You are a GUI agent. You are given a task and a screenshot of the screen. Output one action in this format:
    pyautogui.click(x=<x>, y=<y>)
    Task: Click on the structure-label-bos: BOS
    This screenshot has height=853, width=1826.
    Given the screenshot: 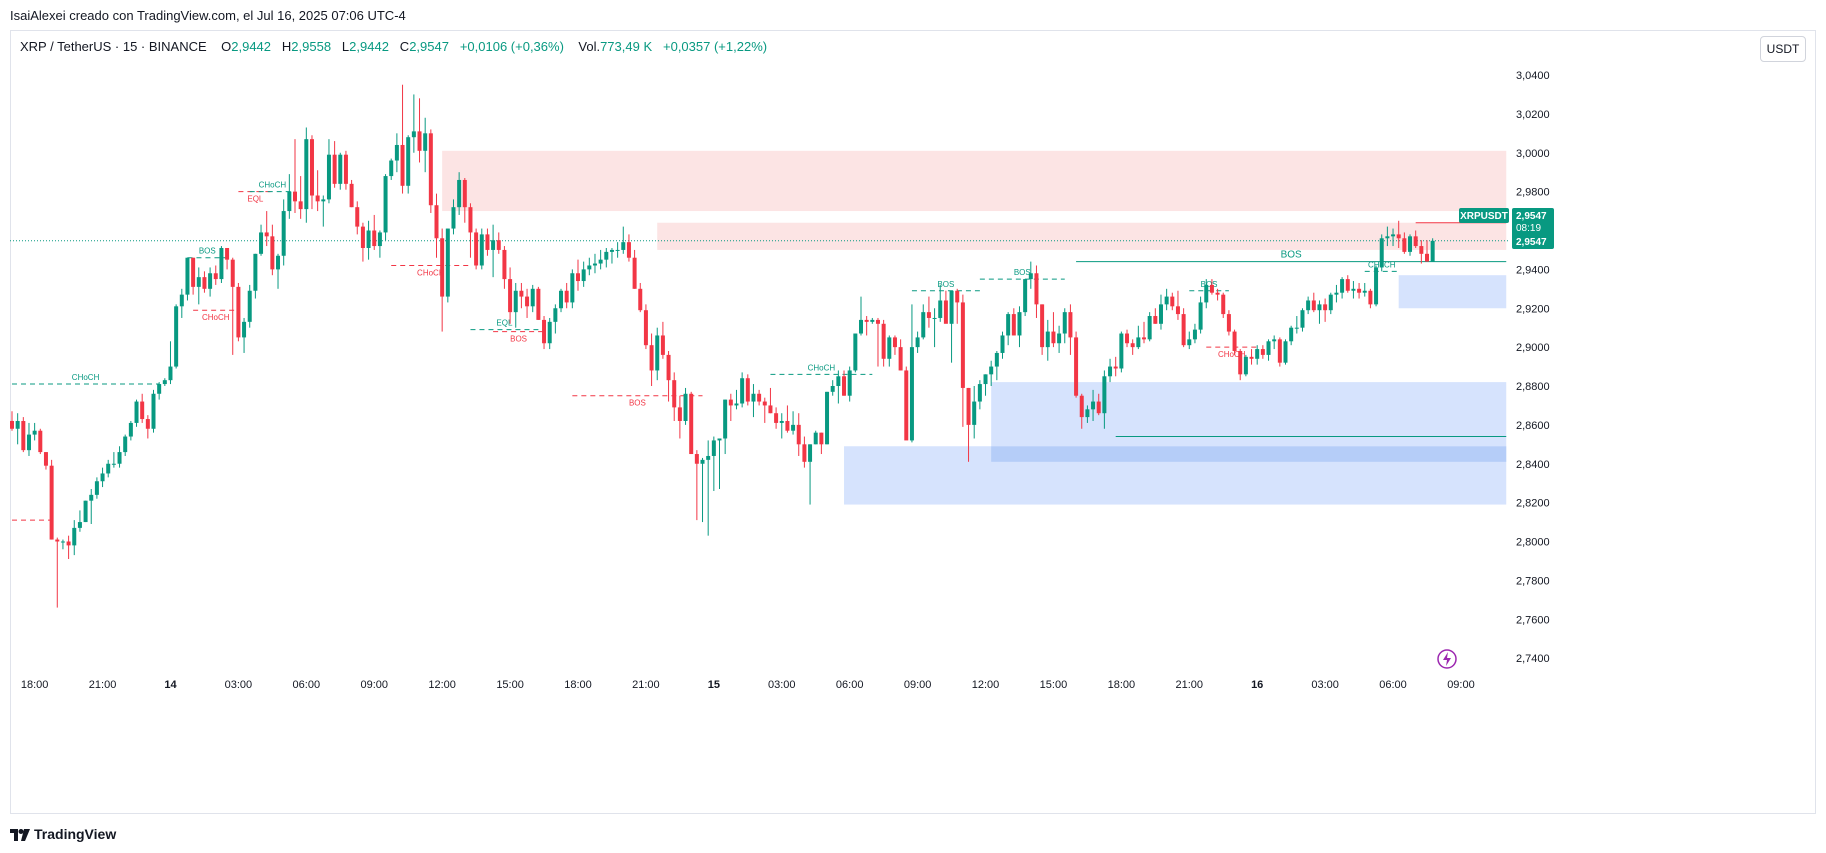 What is the action you would take?
    pyautogui.click(x=1291, y=255)
    